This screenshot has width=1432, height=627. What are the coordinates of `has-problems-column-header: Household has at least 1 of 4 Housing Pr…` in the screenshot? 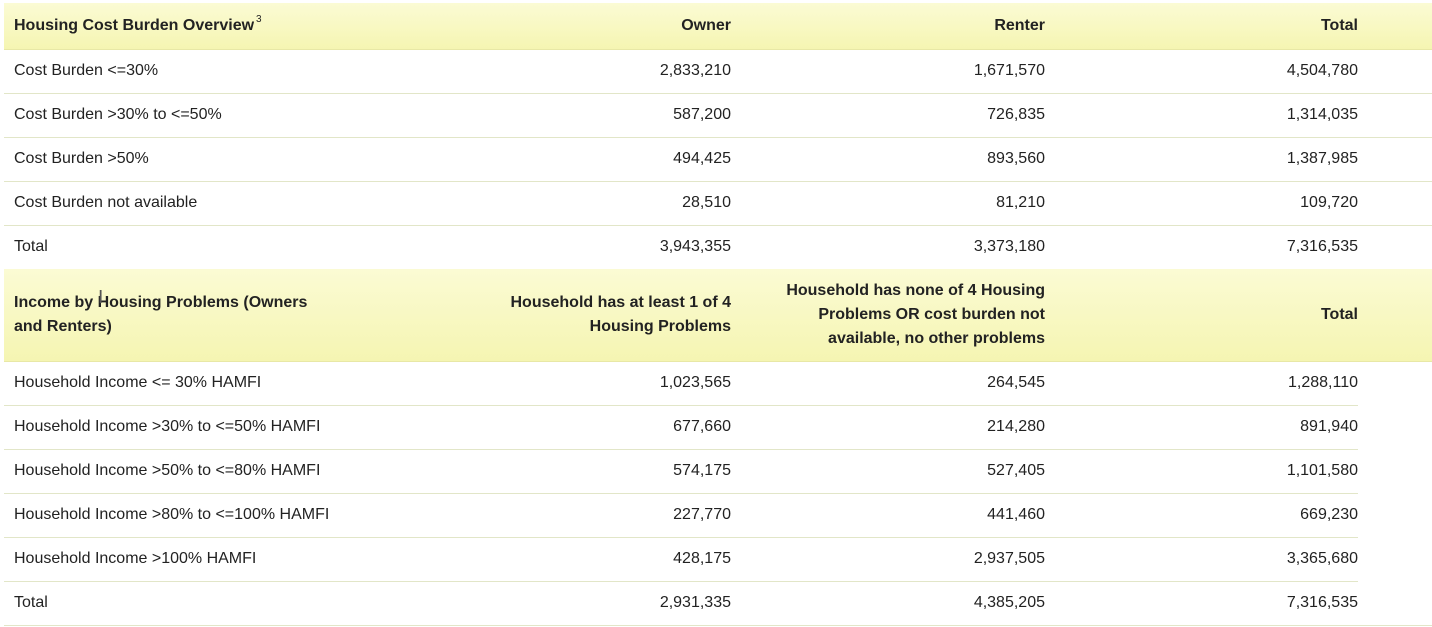 It's located at (542, 315).